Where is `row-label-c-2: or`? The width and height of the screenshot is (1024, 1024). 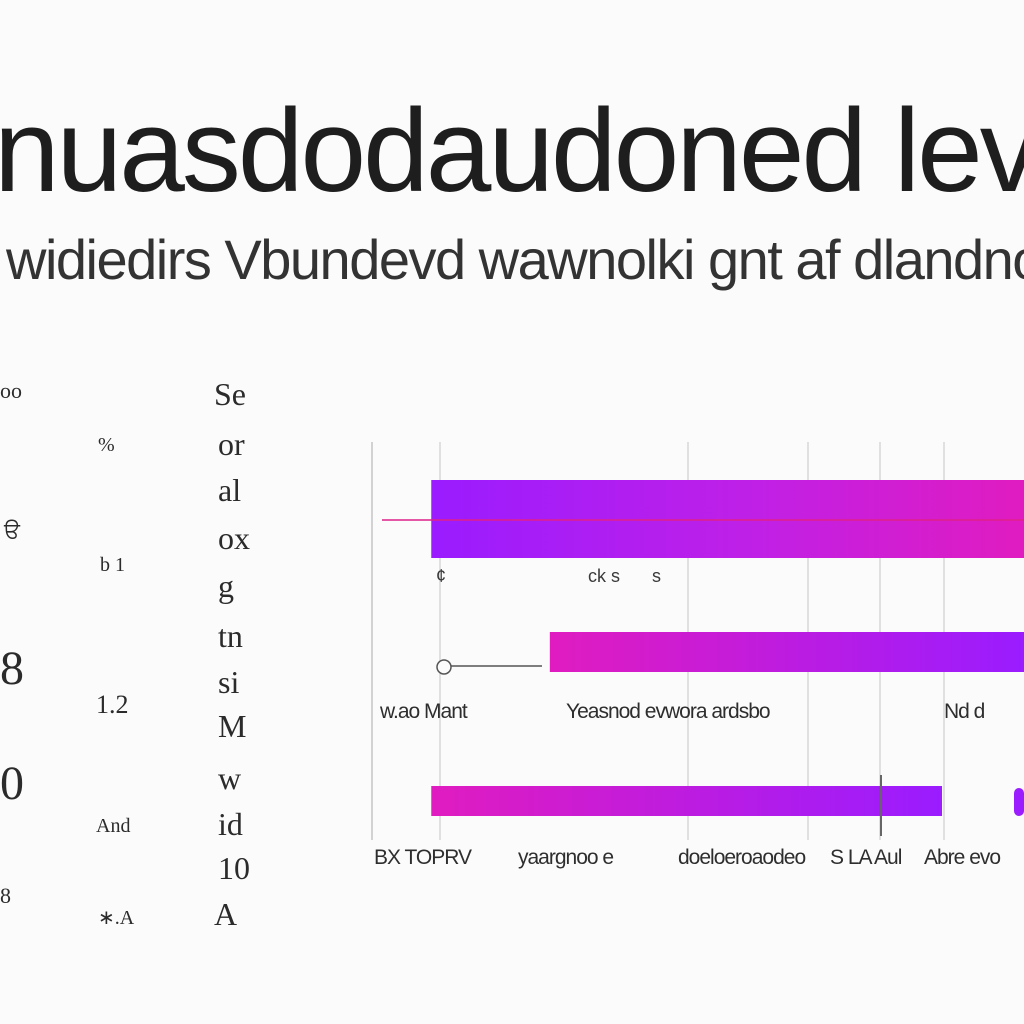 row-label-c-2: or is located at coordinates (231, 444).